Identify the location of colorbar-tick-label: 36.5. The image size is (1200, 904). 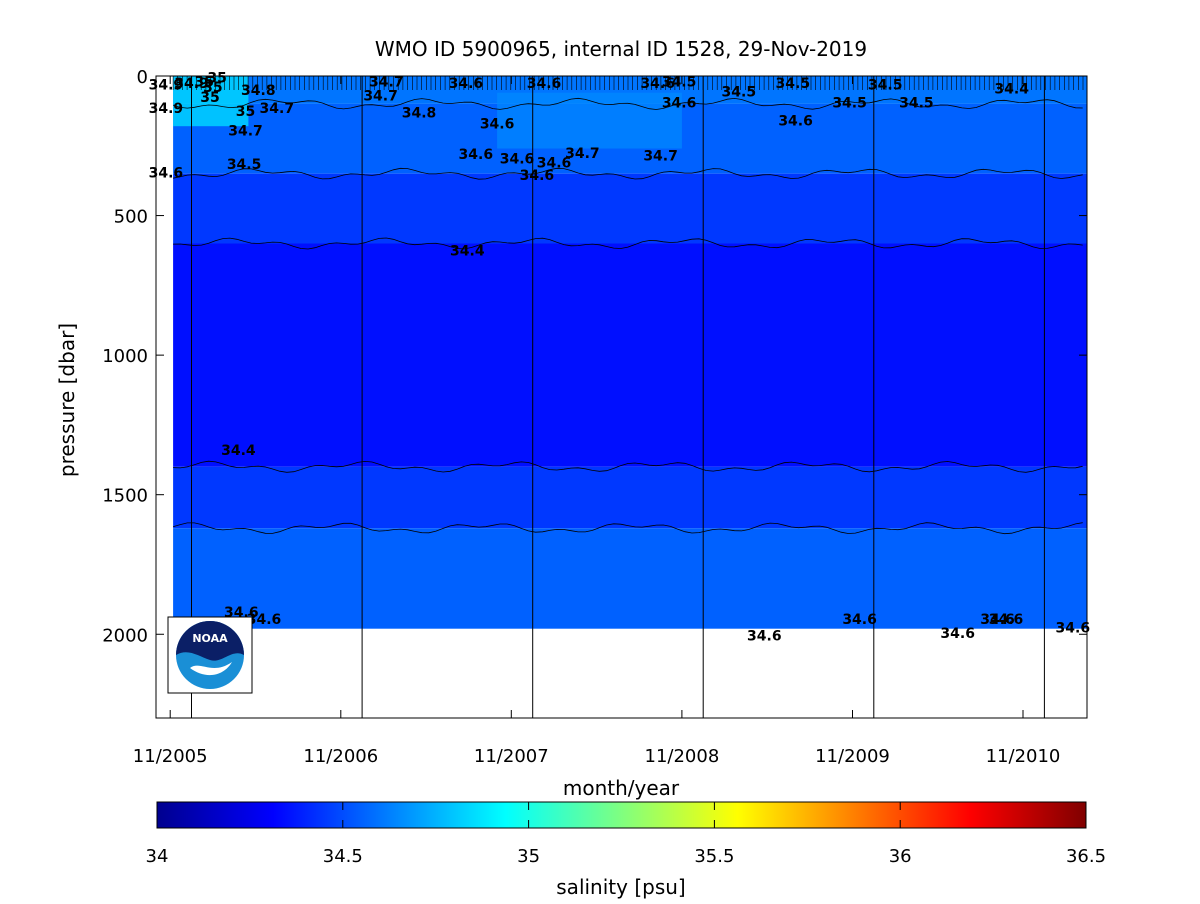
(1086, 856).